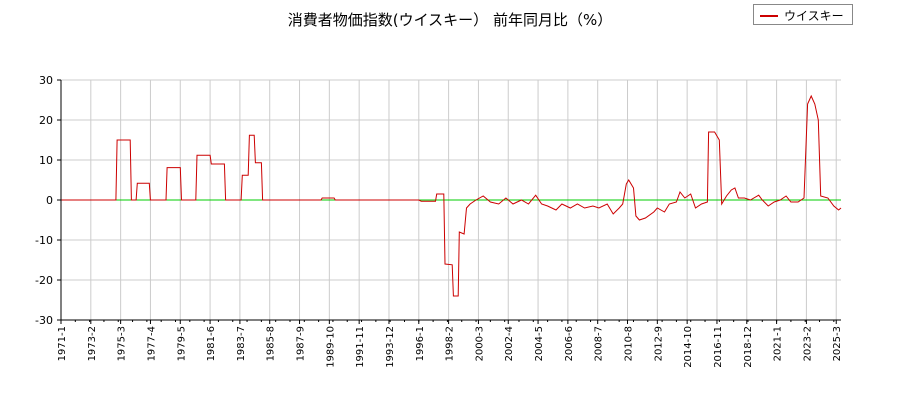  What do you see at coordinates (122, 343) in the screenshot?
I see `x-tick-label: 1975-3` at bounding box center [122, 343].